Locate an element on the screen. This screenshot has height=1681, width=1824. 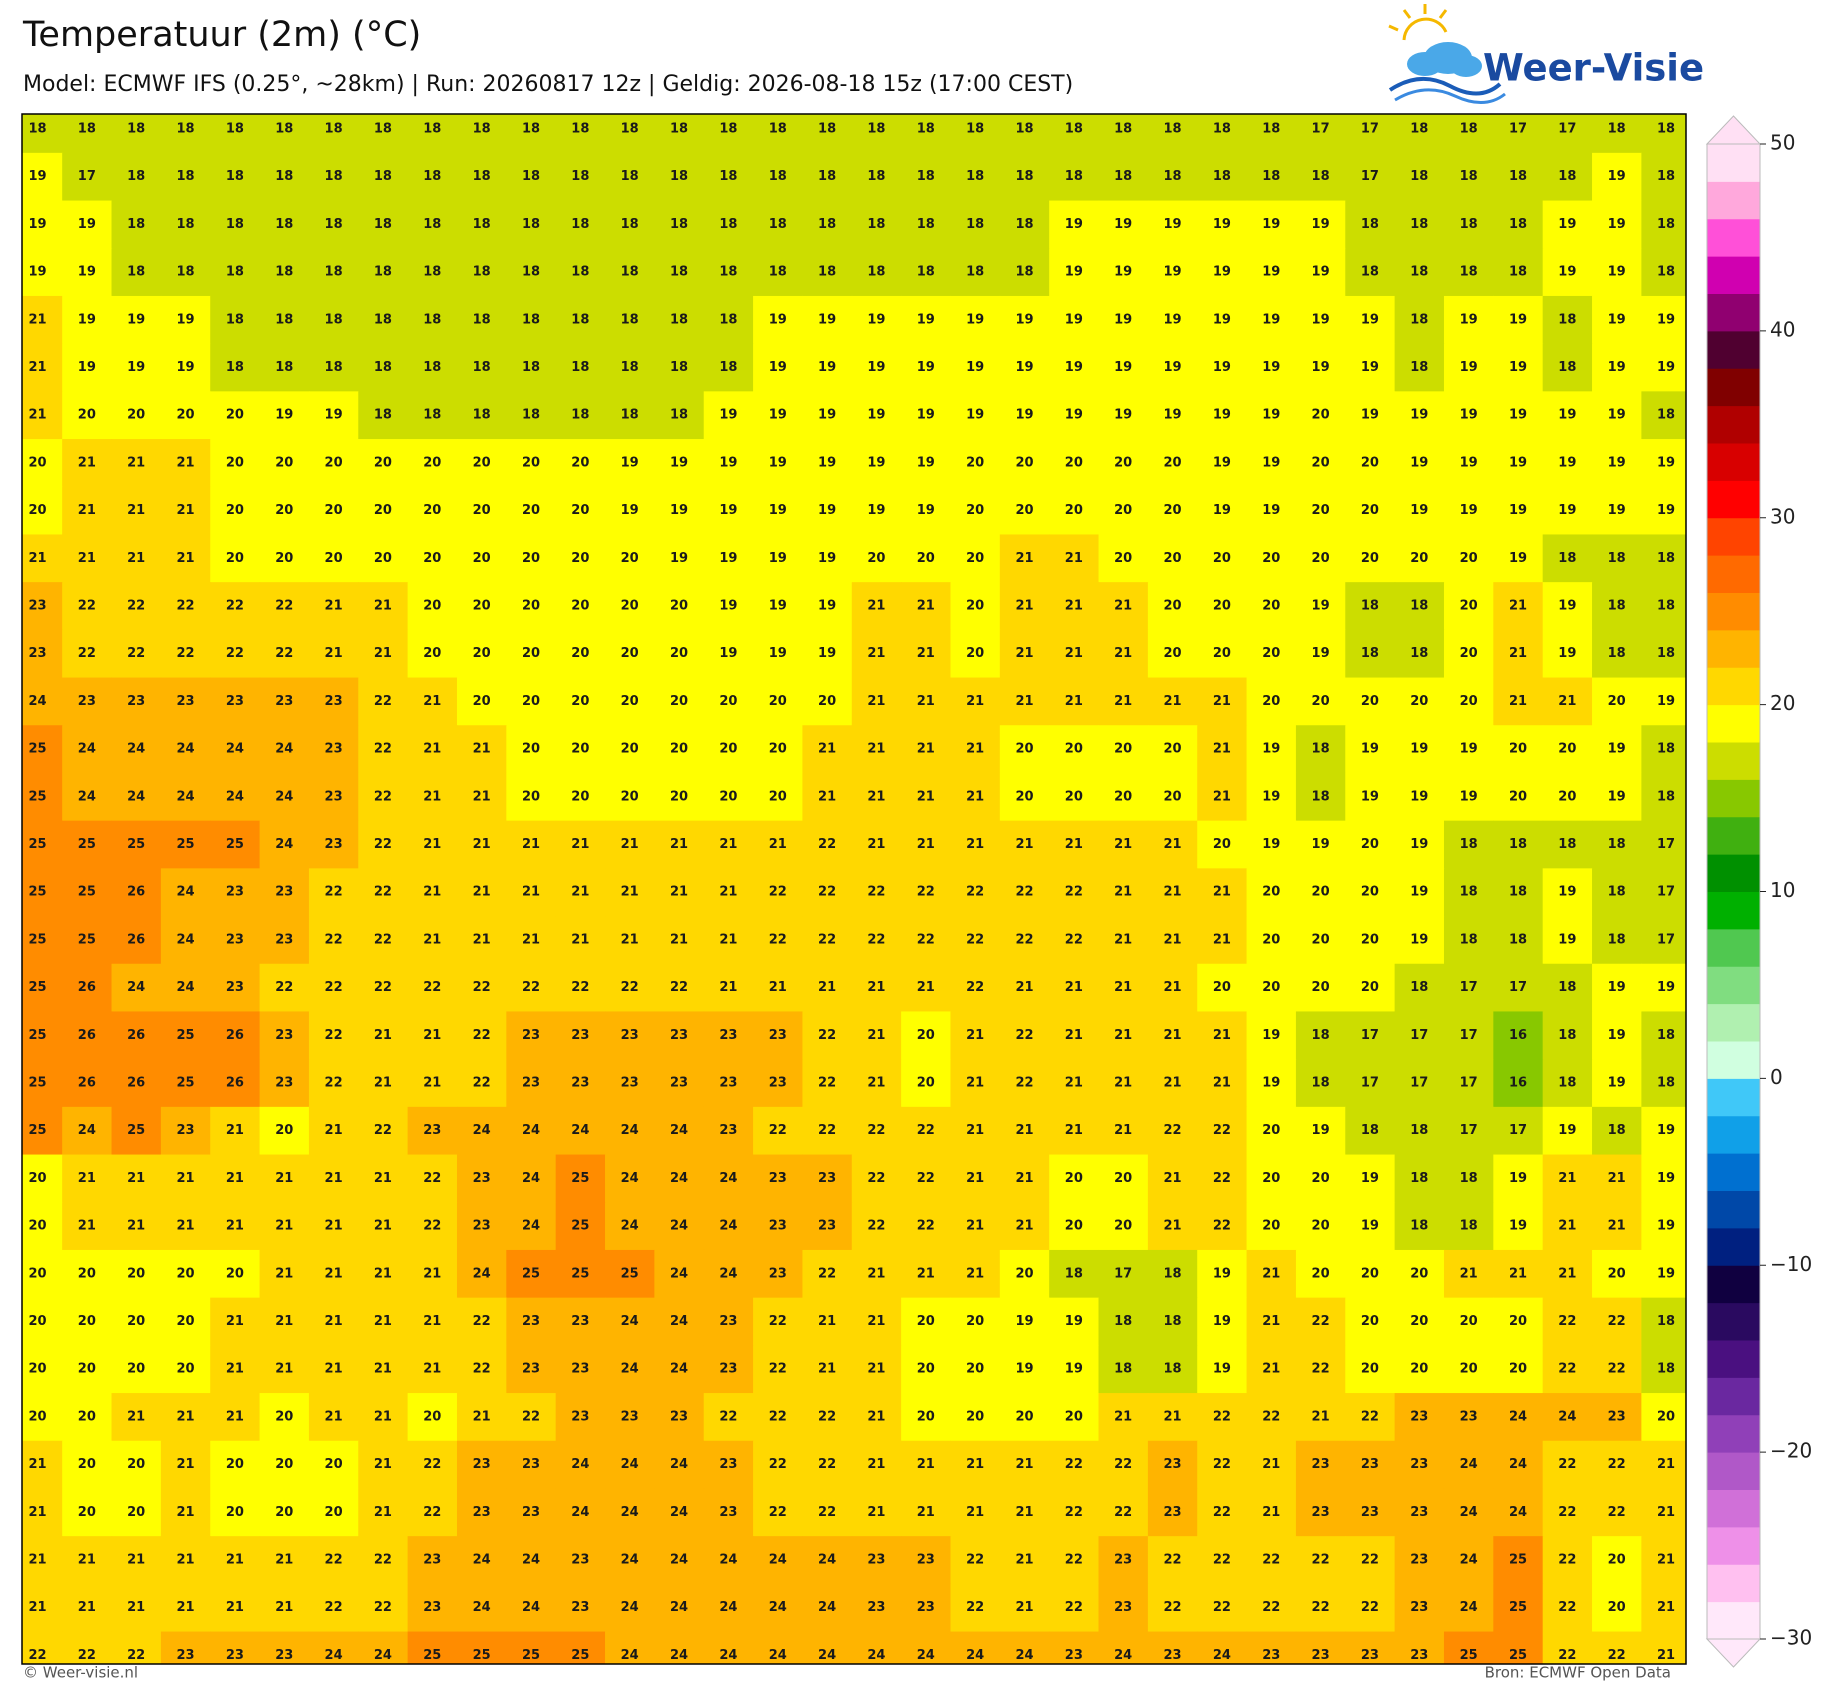
sun-ray is located at coordinates (1393, 28).